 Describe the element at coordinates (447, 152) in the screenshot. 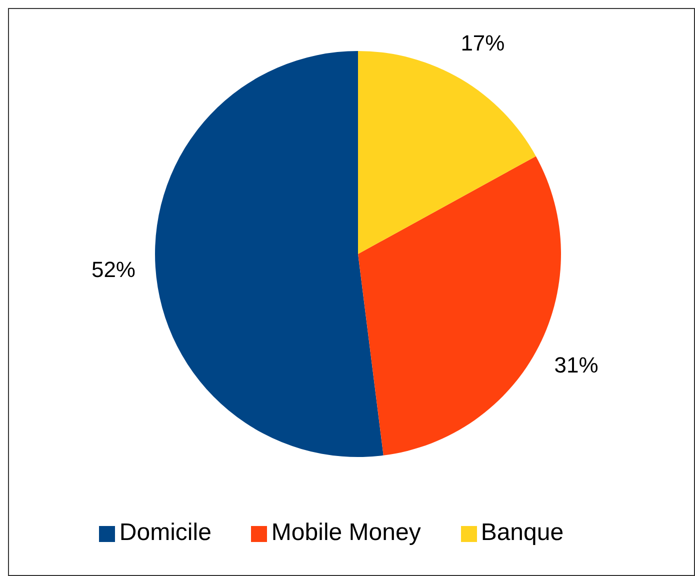

I see `pie-slice` at that location.